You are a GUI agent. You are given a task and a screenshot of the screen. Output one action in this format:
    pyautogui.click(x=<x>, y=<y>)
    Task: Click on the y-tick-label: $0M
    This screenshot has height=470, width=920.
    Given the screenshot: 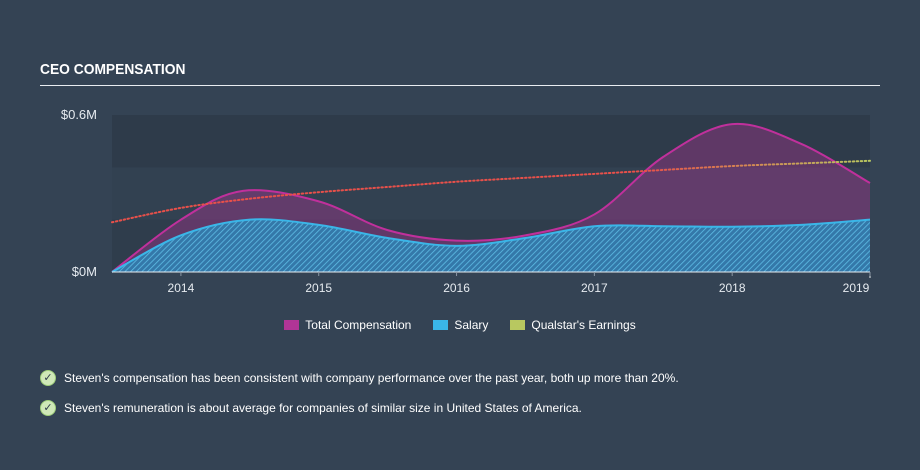 What is the action you would take?
    pyautogui.click(x=84, y=271)
    